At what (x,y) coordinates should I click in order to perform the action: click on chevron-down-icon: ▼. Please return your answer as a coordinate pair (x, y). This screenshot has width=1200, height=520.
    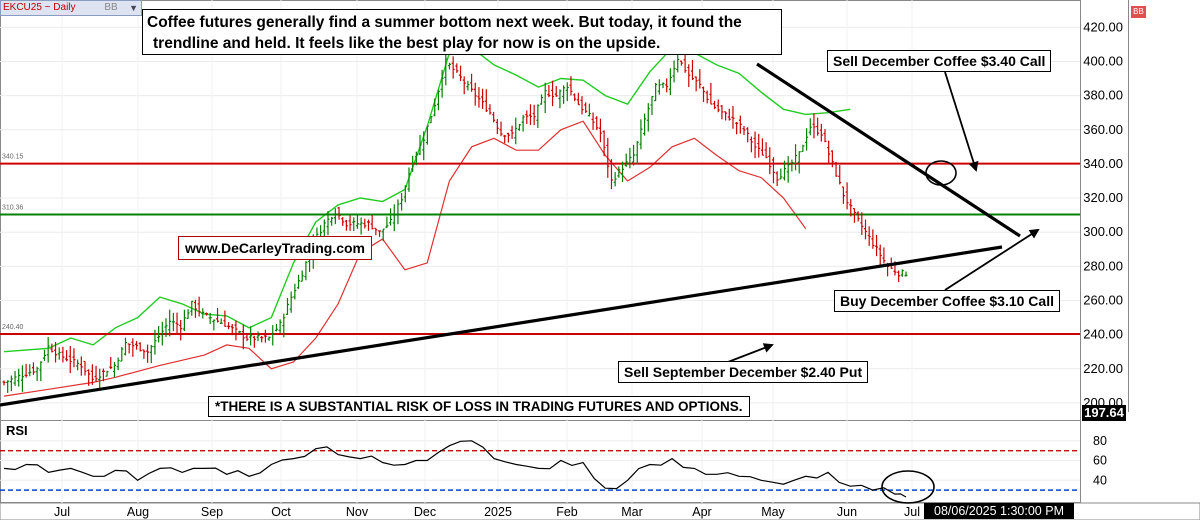
    Looking at the image, I should click on (133, 8).